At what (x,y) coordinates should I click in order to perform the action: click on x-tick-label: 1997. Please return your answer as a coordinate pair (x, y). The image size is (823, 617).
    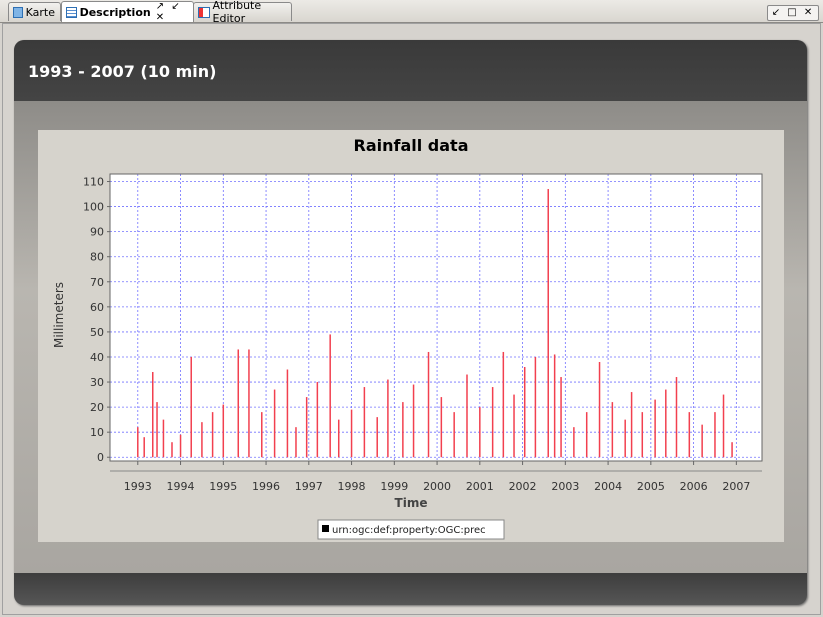
    Looking at the image, I should click on (309, 486).